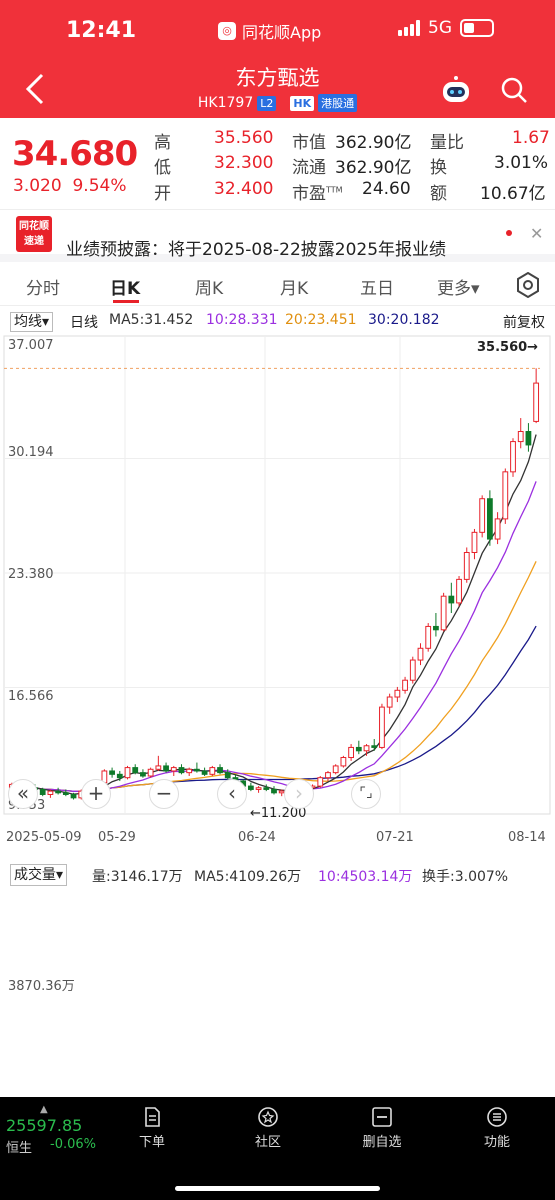 The width and height of the screenshot is (555, 1200). Describe the element at coordinates (23, 794) in the screenshot. I see `scroll-left-button: «` at that location.